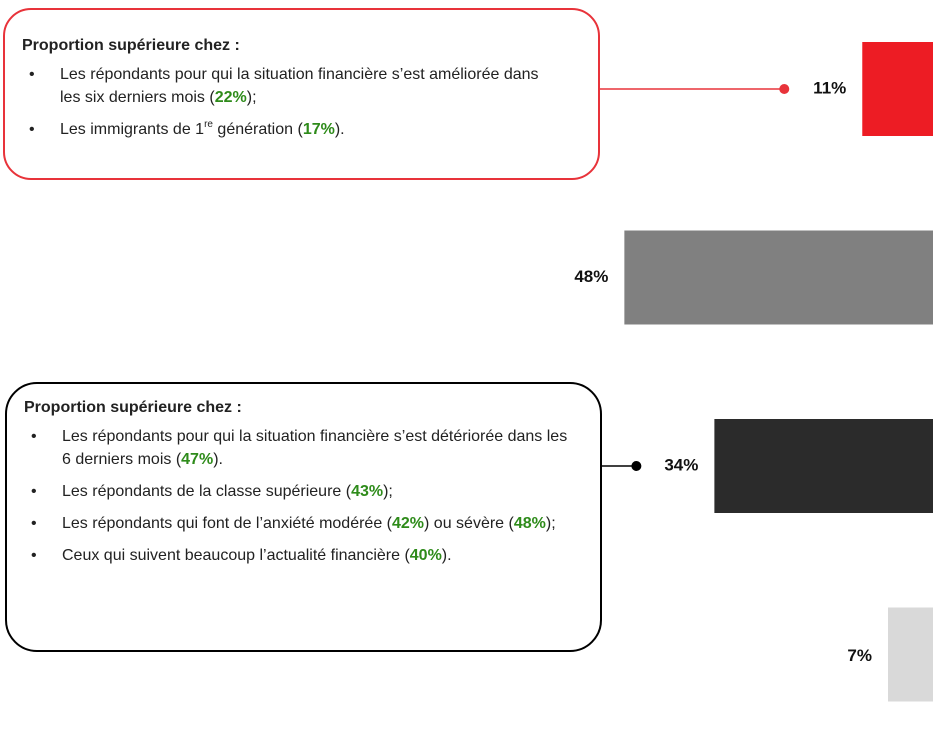  Describe the element at coordinates (230, 97) in the screenshot. I see `callout-text: 22%` at that location.